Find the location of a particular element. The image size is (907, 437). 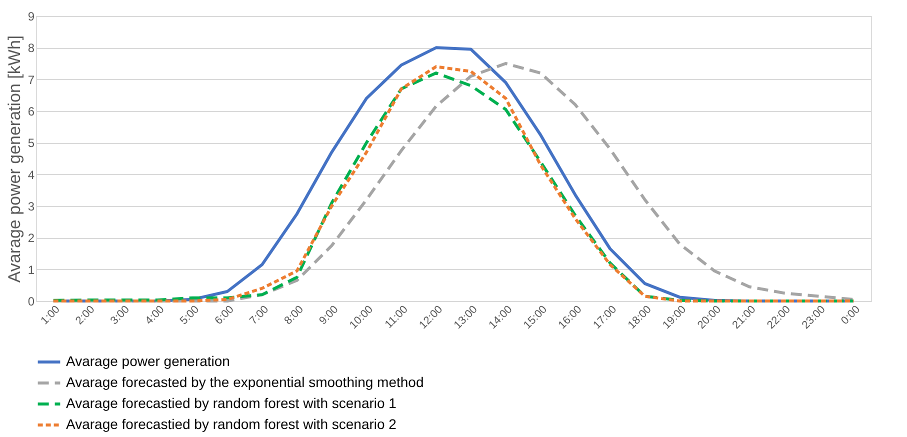

y-tick-label: 2 is located at coordinates (31, 238).